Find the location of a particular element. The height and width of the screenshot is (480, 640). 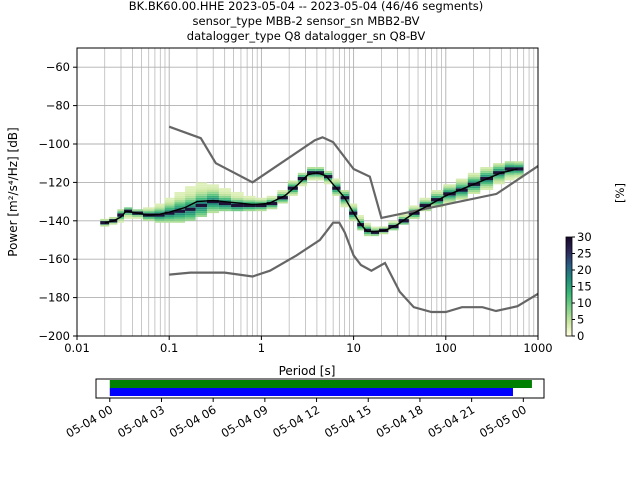

colorbar-tick-label: 0 is located at coordinates (580, 336).